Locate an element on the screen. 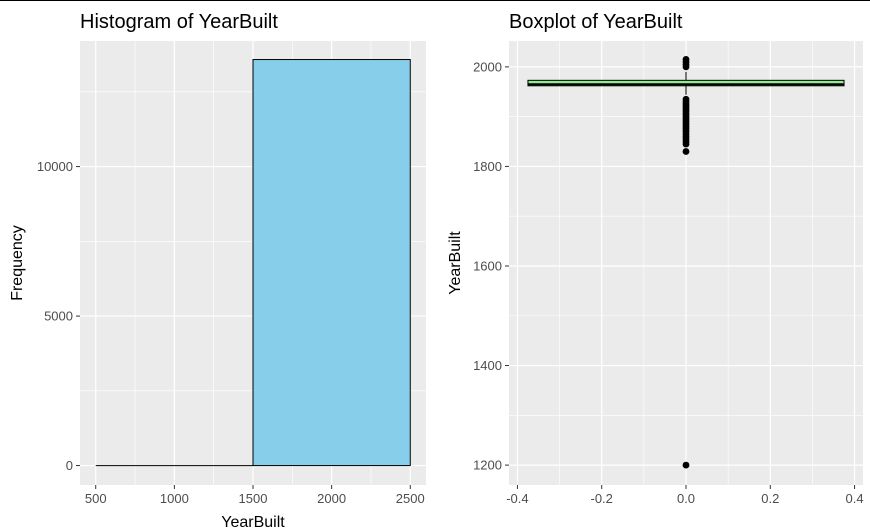 The image size is (870, 532). boxplot-y-tick-label: 1800 is located at coordinates (487, 166).